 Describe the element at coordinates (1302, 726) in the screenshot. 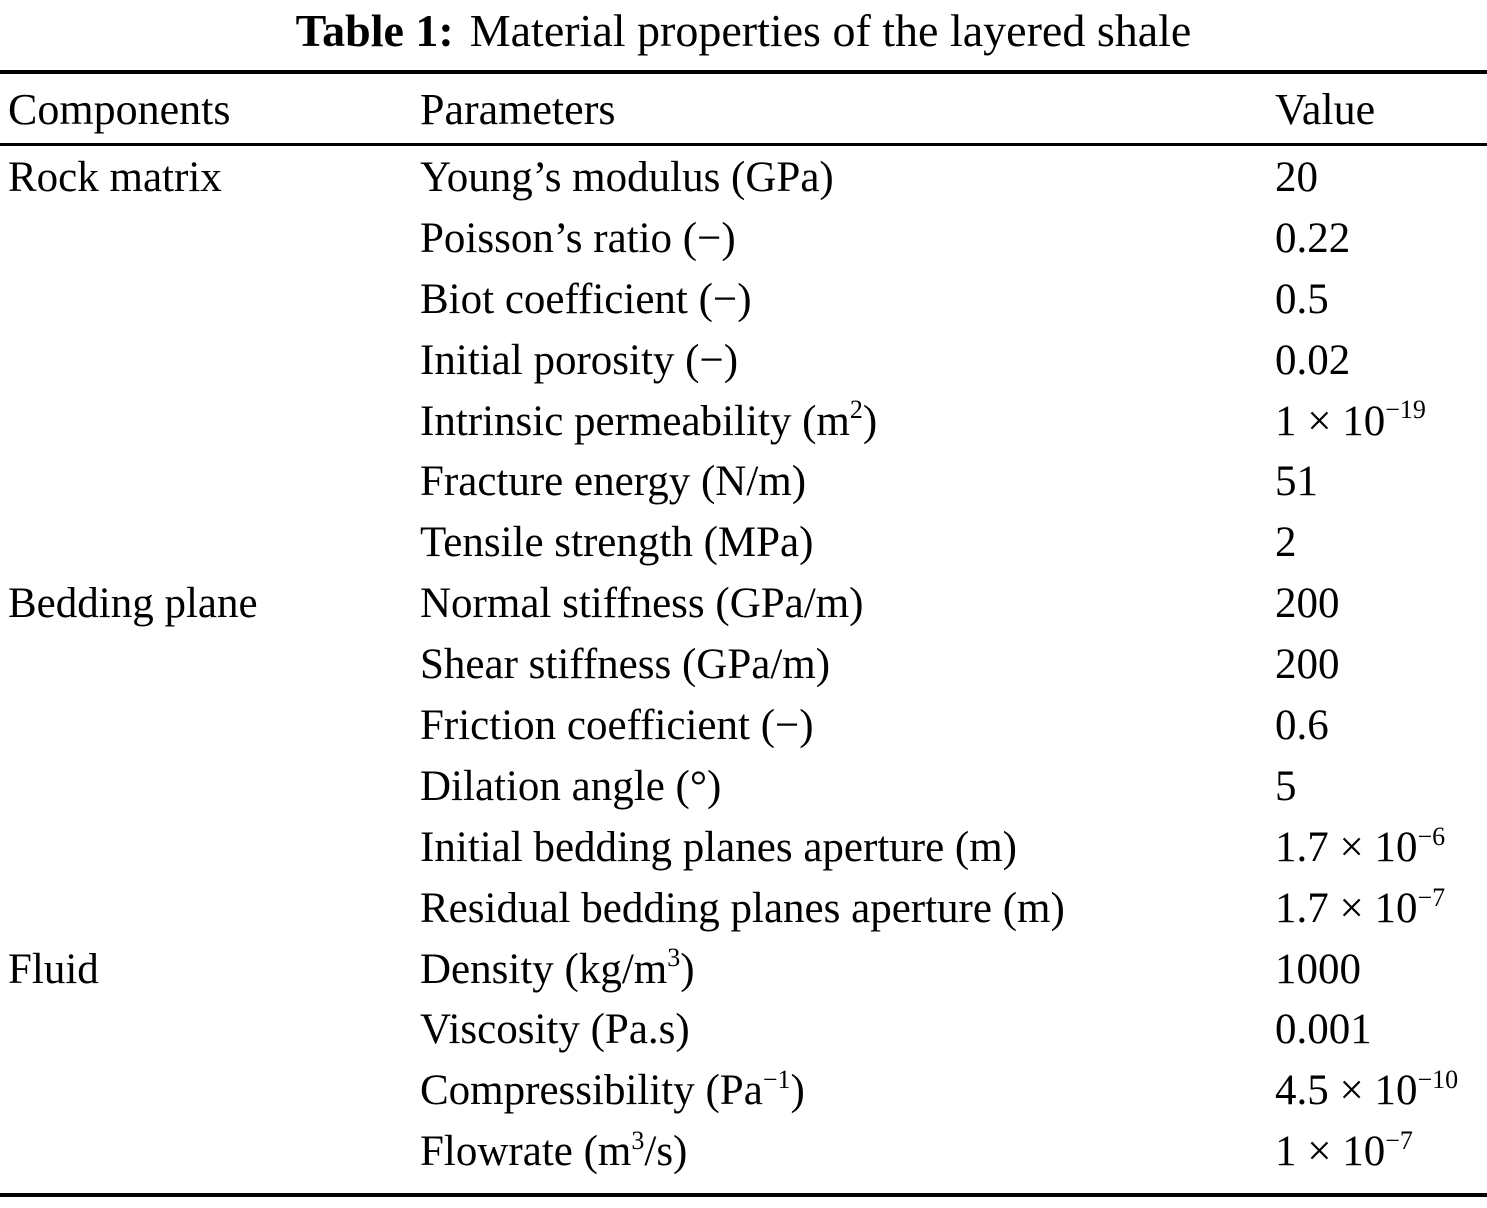

I see `value-text: 0.6` at that location.